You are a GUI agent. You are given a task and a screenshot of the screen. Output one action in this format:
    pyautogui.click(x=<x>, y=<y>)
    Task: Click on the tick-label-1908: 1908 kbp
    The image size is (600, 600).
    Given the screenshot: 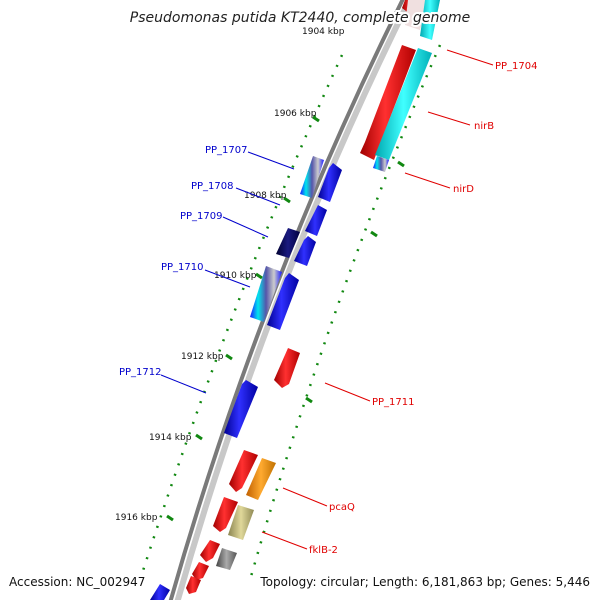 What is the action you would take?
    pyautogui.click(x=265, y=196)
    